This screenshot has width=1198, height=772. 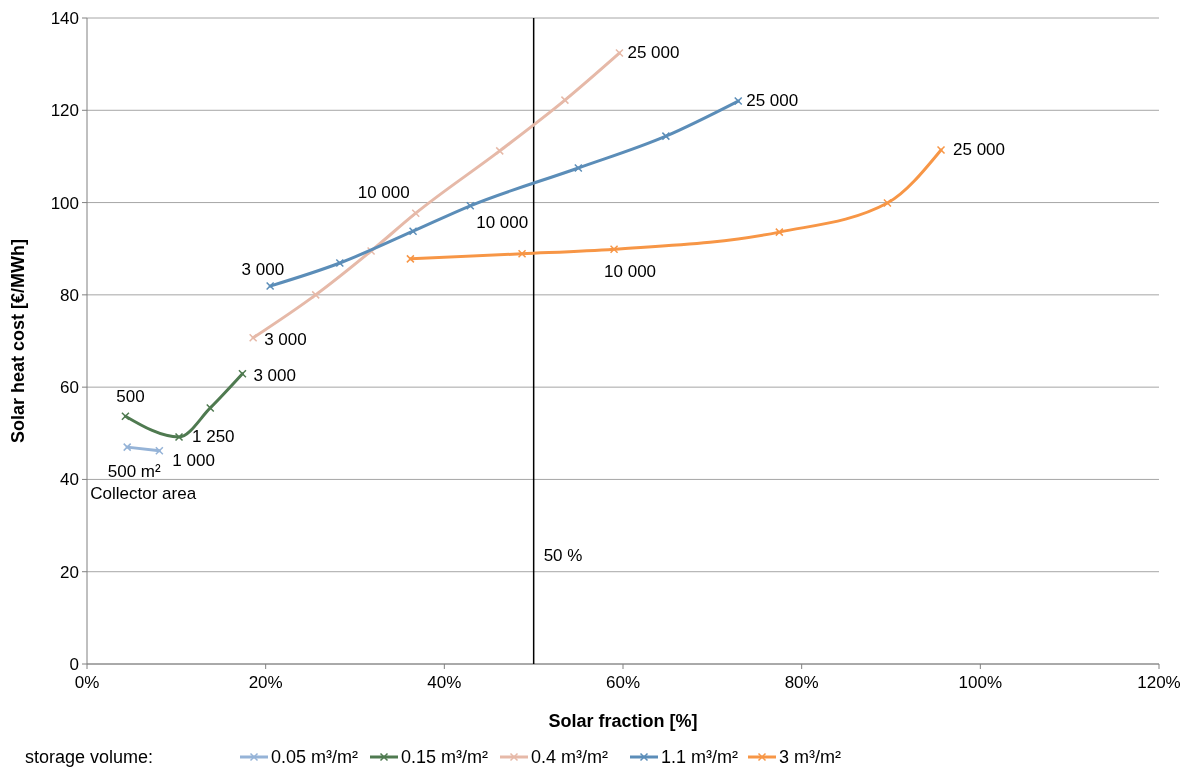 What do you see at coordinates (700, 757) in the screenshot?
I see `legend-label: 1.1 m³/m²` at bounding box center [700, 757].